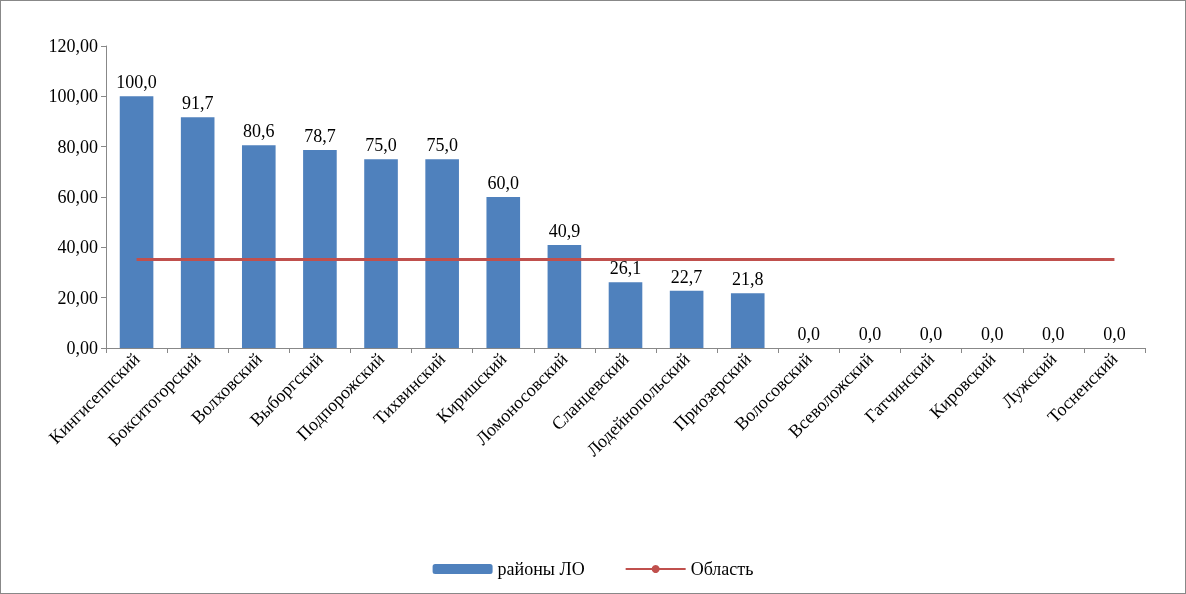 This screenshot has height=594, width=1186. I want to click on data-label: 80,6, so click(259, 131).